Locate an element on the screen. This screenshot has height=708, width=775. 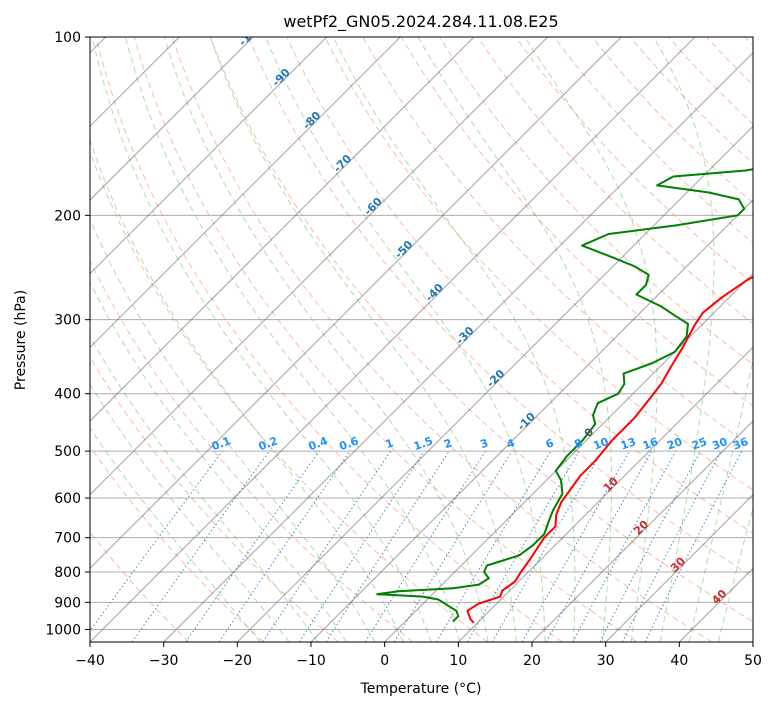
mixing-ratio-label: 0.2 is located at coordinates (268, 443).